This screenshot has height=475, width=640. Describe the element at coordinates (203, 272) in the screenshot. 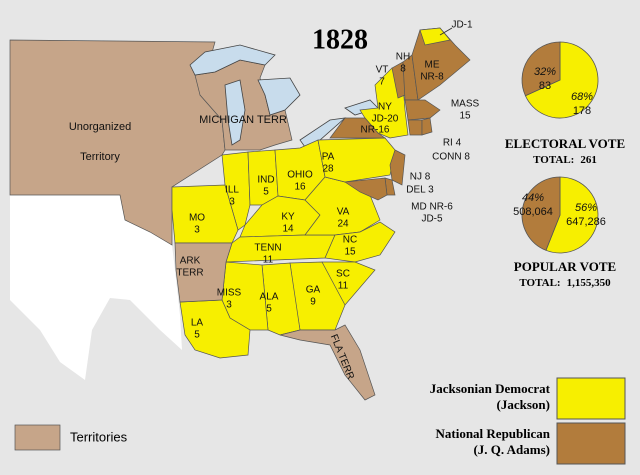

I see `arkansas-territory` at that location.